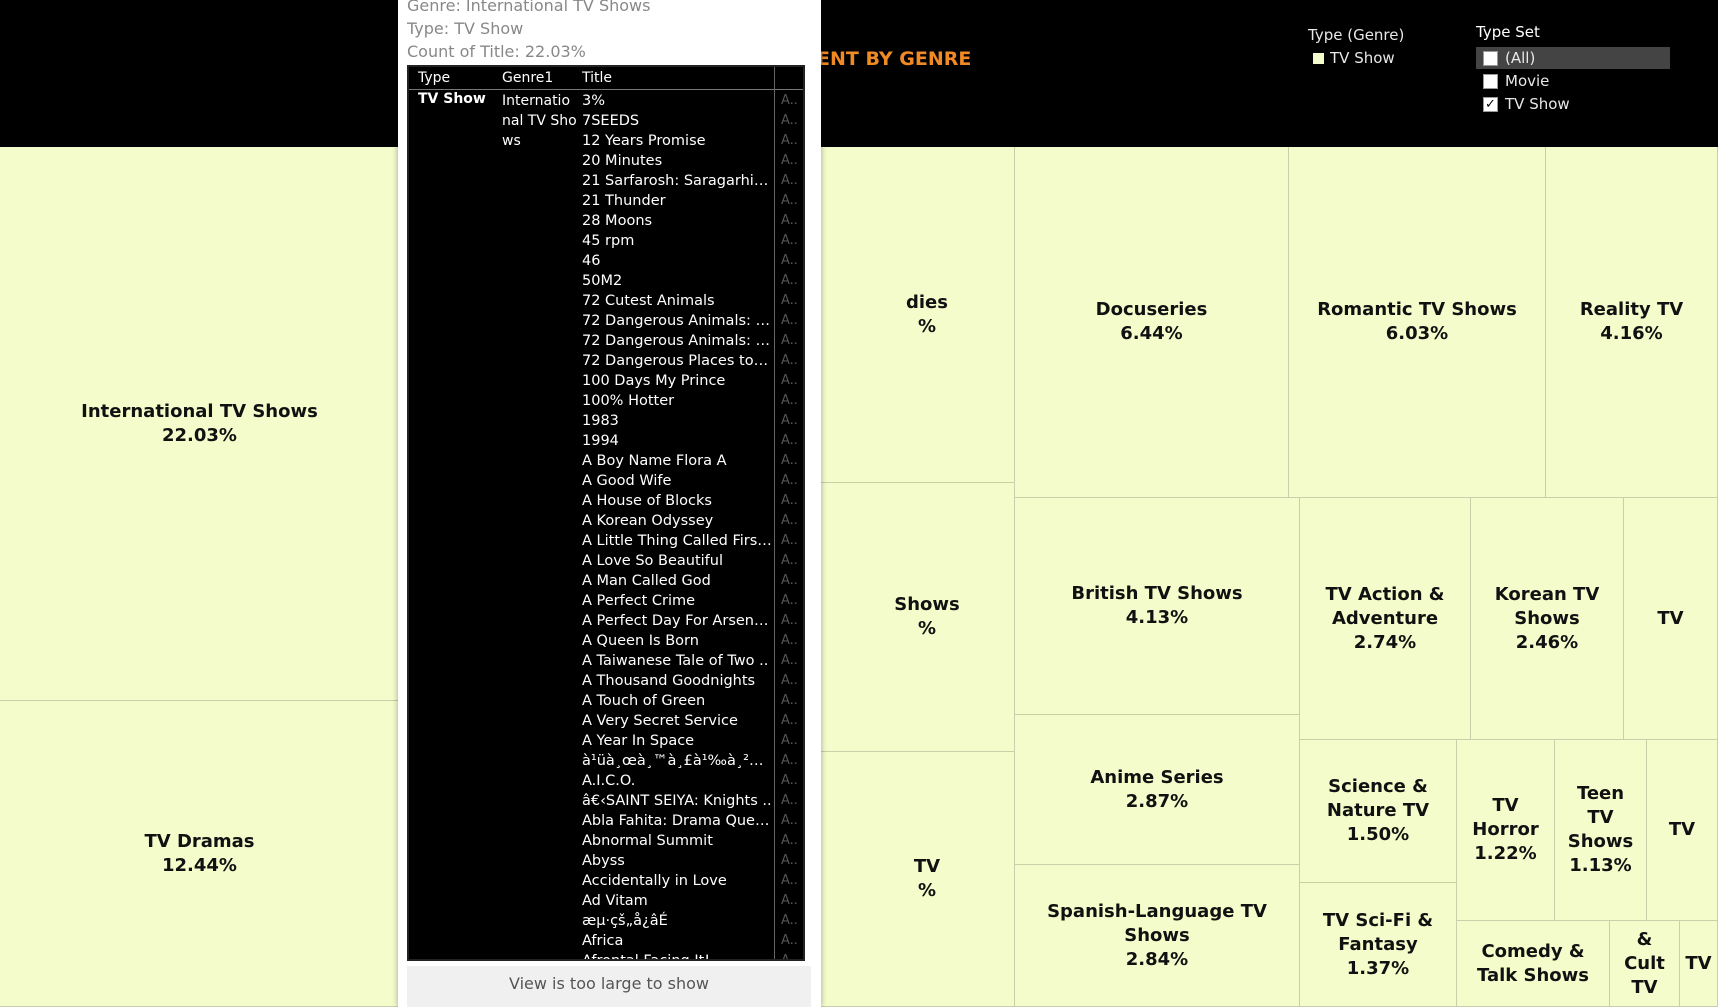  I want to click on tile-anime-series: Anime Series 2.87%, so click(1157, 790).